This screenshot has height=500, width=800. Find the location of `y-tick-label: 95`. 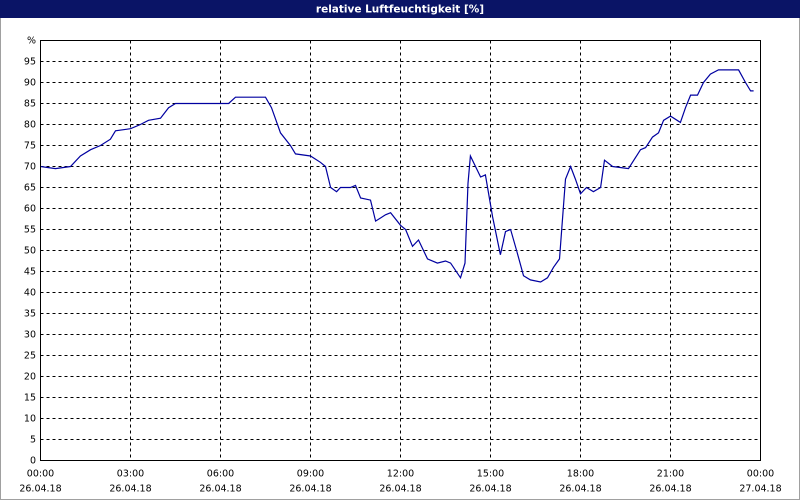

y-tick-label: 95 is located at coordinates (30, 62).